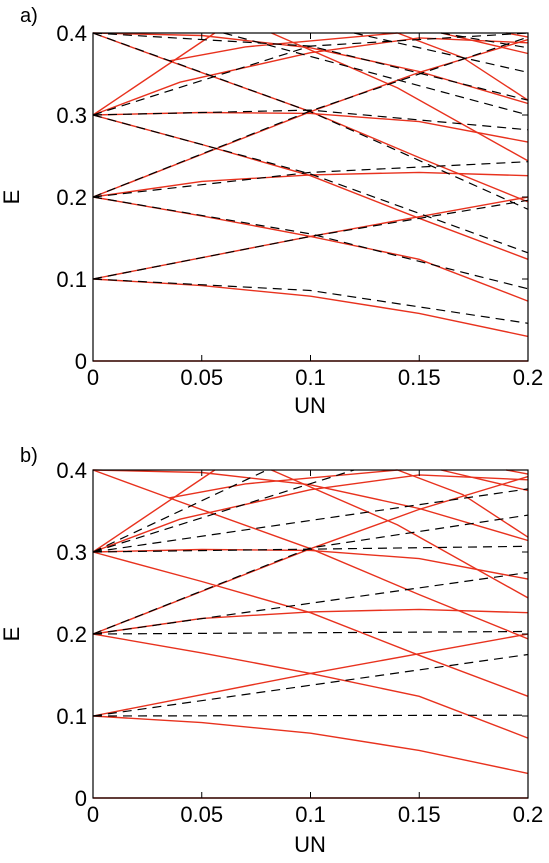 Image resolution: width=549 pixels, height=863 pixels. What do you see at coordinates (29, 456) in the screenshot?
I see `panel-b-label: b)` at bounding box center [29, 456].